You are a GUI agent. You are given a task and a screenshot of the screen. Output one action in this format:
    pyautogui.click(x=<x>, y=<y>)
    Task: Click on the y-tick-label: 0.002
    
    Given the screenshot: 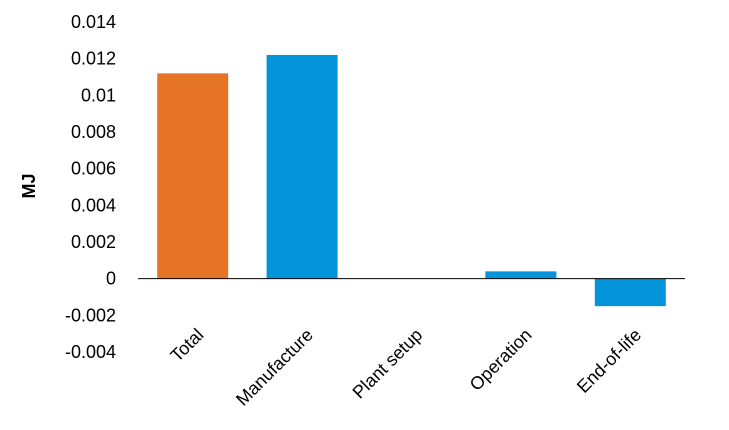 What is the action you would take?
    pyautogui.click(x=93, y=242)
    